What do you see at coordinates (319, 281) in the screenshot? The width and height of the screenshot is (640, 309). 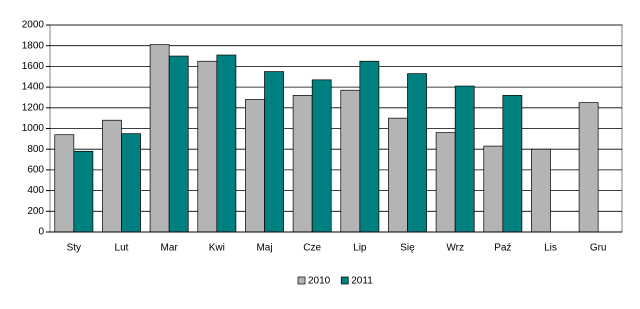 I see `legend-label: 2010` at bounding box center [319, 281].